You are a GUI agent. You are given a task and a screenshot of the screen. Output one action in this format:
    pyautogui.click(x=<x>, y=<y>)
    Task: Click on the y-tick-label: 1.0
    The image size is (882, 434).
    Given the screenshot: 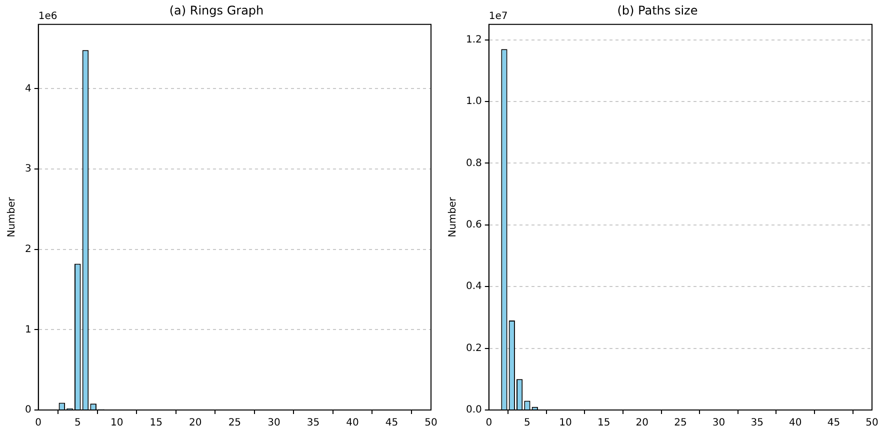 What is the action you would take?
    pyautogui.click(x=474, y=102)
    